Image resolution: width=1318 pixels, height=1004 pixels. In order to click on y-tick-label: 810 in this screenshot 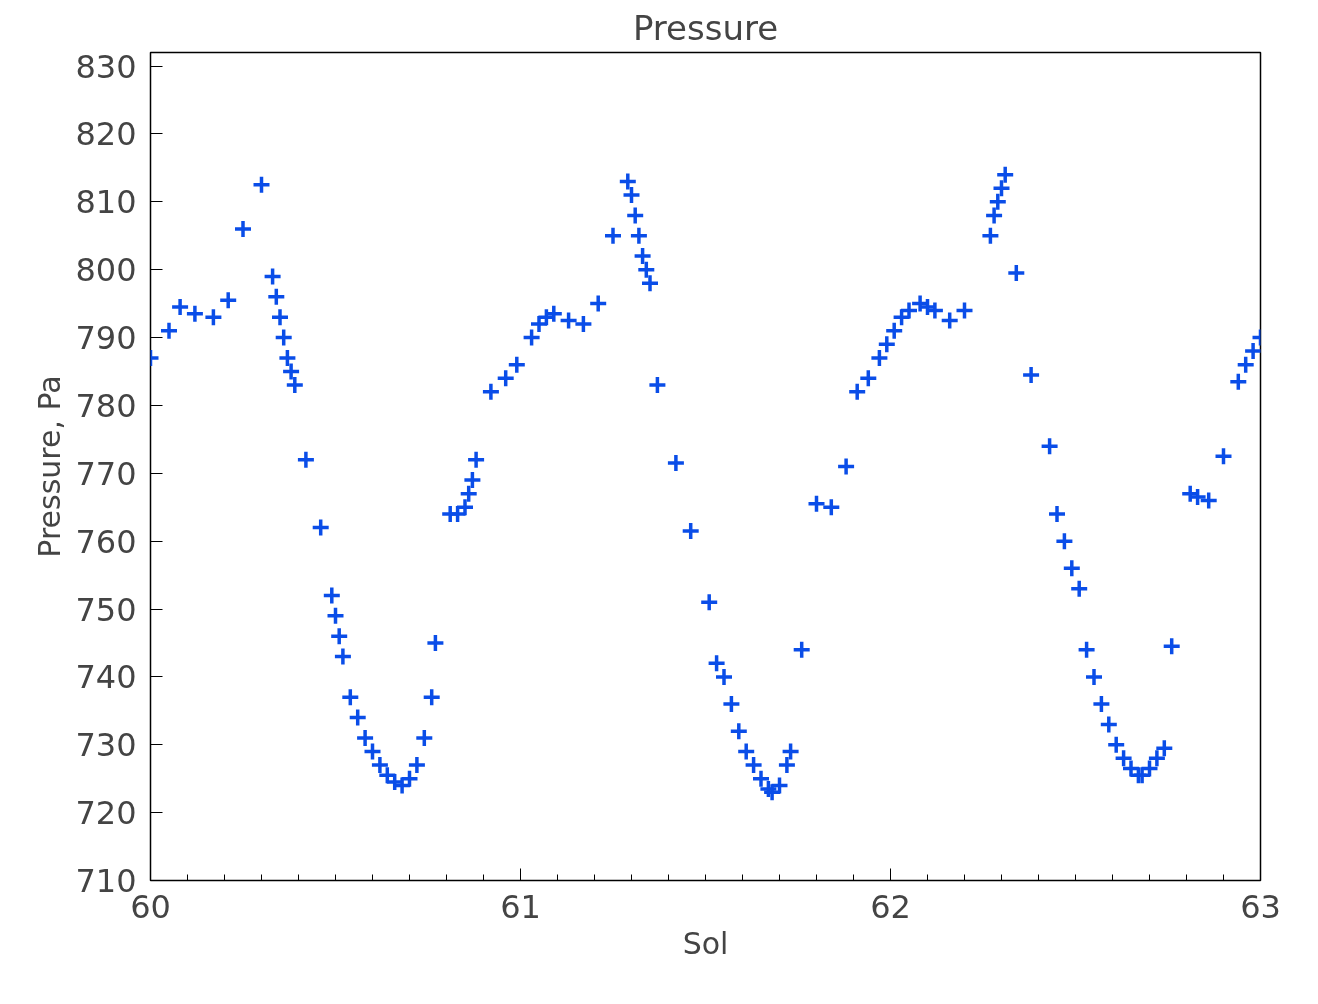, I will do `click(106, 202)`.